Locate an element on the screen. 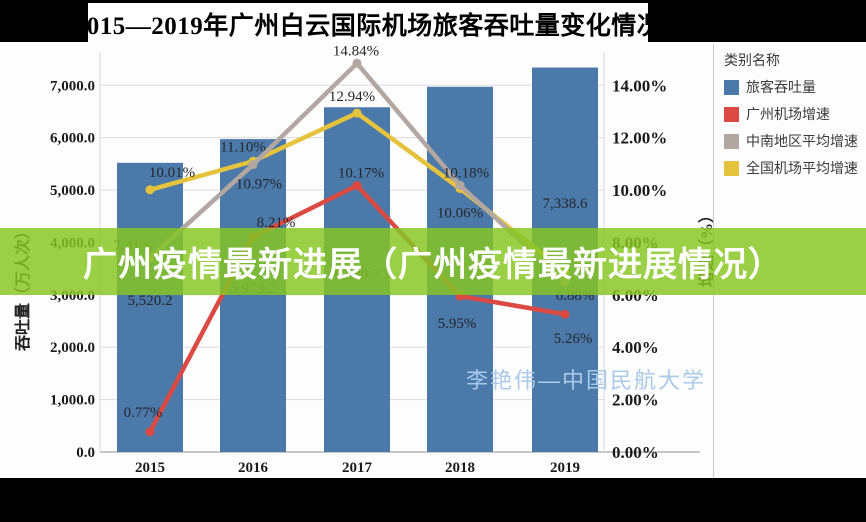 The width and height of the screenshot is (866, 522). bar-2015 is located at coordinates (150, 307).